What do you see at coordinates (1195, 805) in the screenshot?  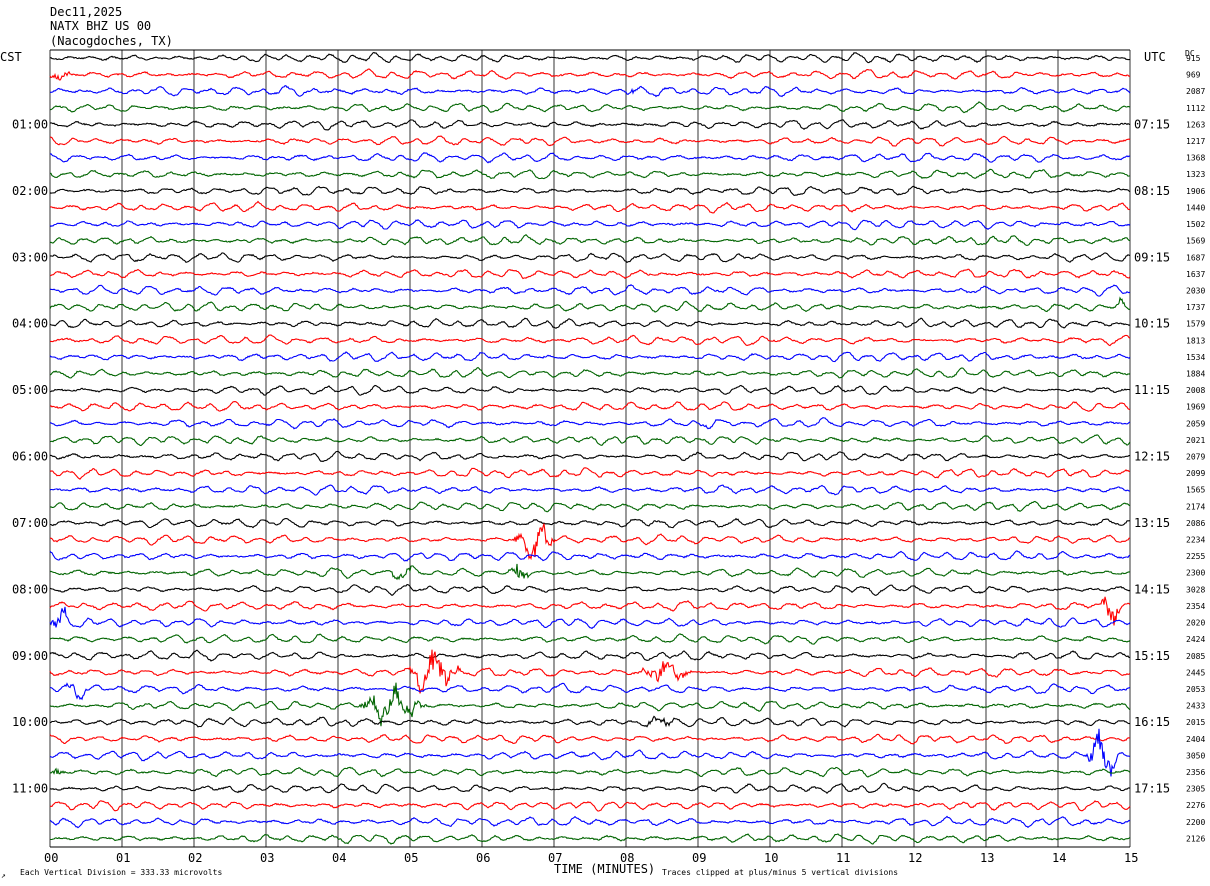 I see `dc-offset-value: 2276` at bounding box center [1195, 805].